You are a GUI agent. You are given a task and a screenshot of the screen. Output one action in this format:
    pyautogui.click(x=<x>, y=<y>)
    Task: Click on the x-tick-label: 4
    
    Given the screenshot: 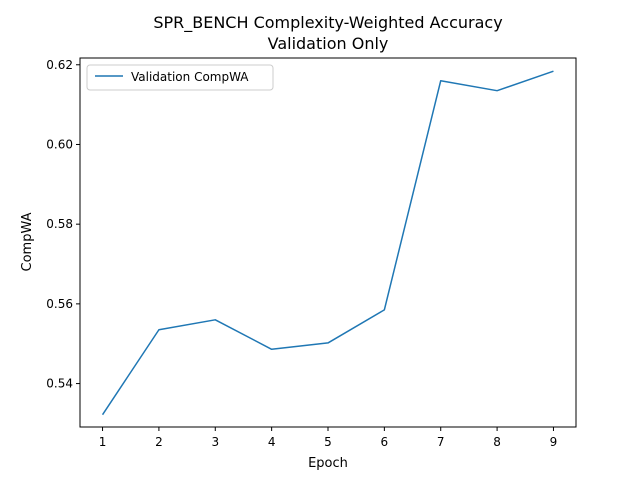 What is the action you would take?
    pyautogui.click(x=272, y=442)
    